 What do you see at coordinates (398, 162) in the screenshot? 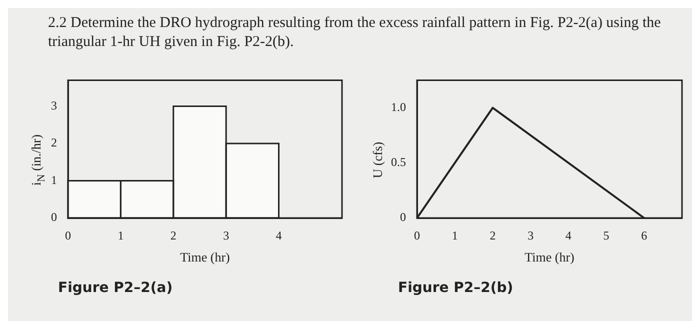
I see `y-tick-label: 0.5` at bounding box center [398, 162].